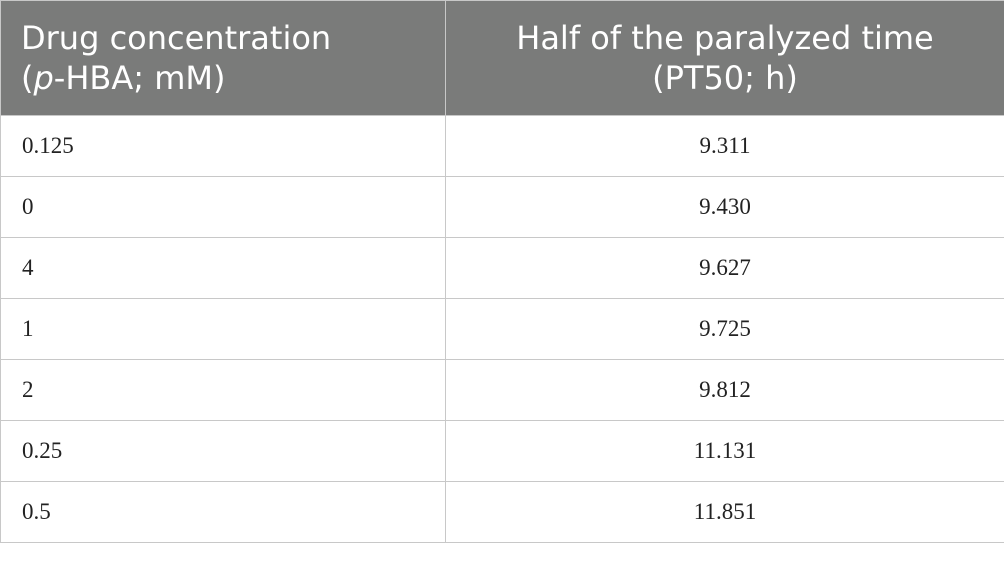 This screenshot has width=1004, height=563. I want to click on cell-concentration: 0, so click(223, 207).